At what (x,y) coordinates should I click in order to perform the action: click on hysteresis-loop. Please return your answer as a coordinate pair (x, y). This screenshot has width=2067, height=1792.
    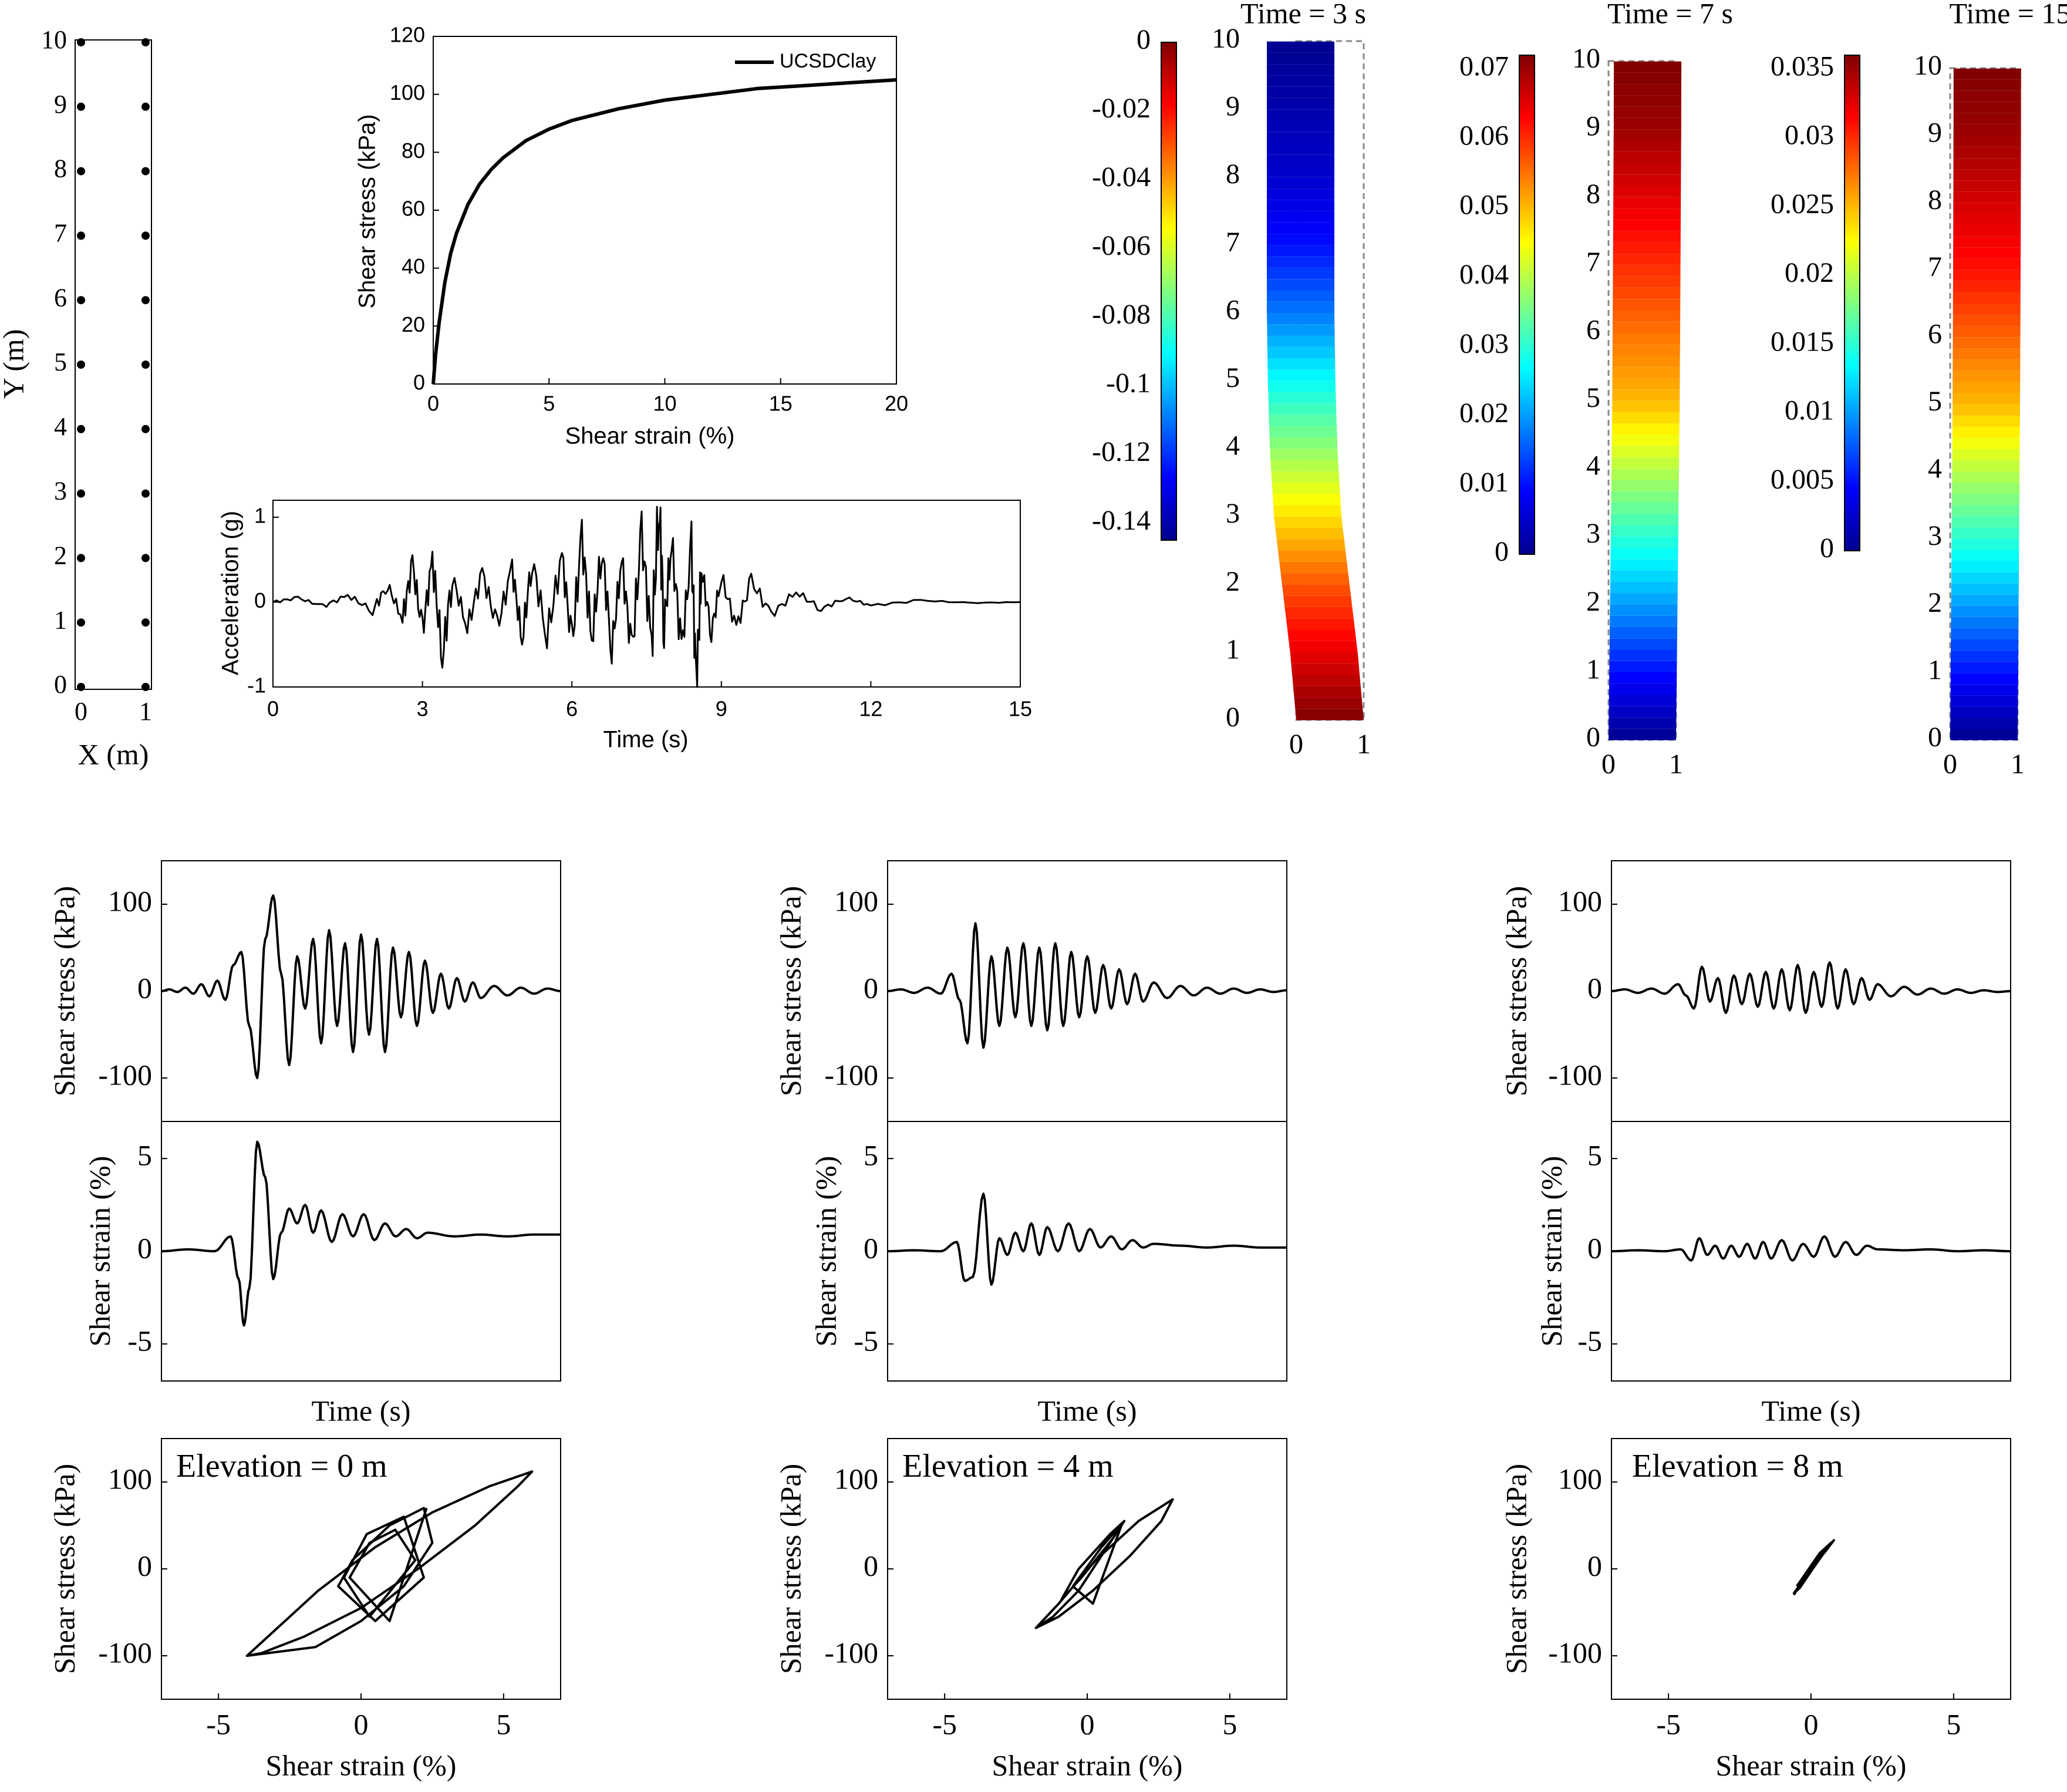
    Looking at the image, I should click on (389, 1563).